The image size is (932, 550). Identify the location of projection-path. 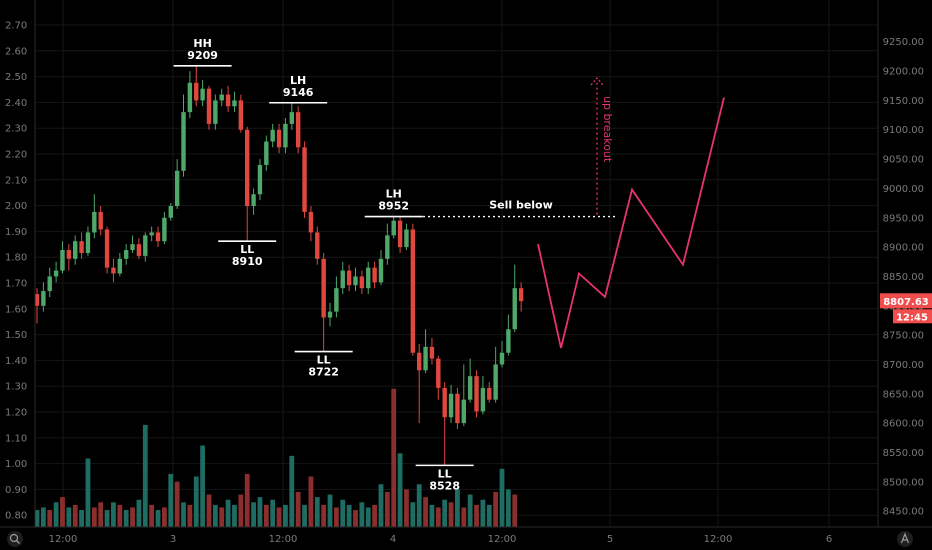
(631, 223).